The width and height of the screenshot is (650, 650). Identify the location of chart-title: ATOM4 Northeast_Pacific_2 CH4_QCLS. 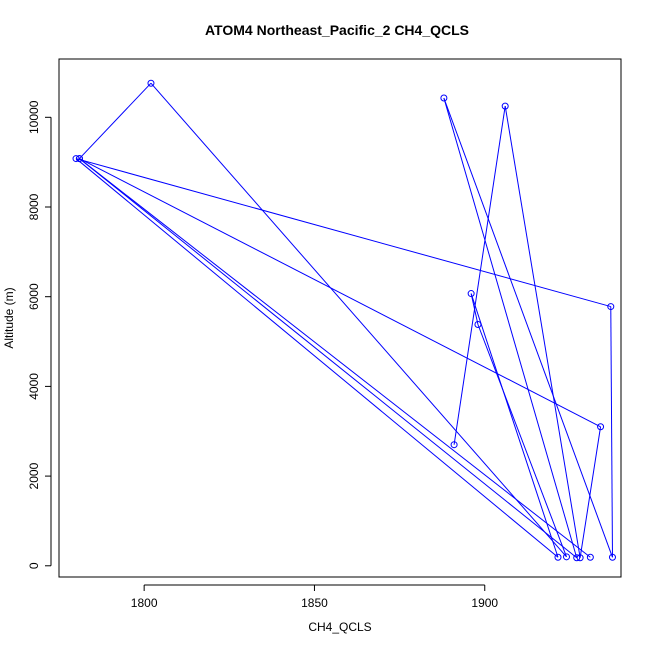
(337, 30).